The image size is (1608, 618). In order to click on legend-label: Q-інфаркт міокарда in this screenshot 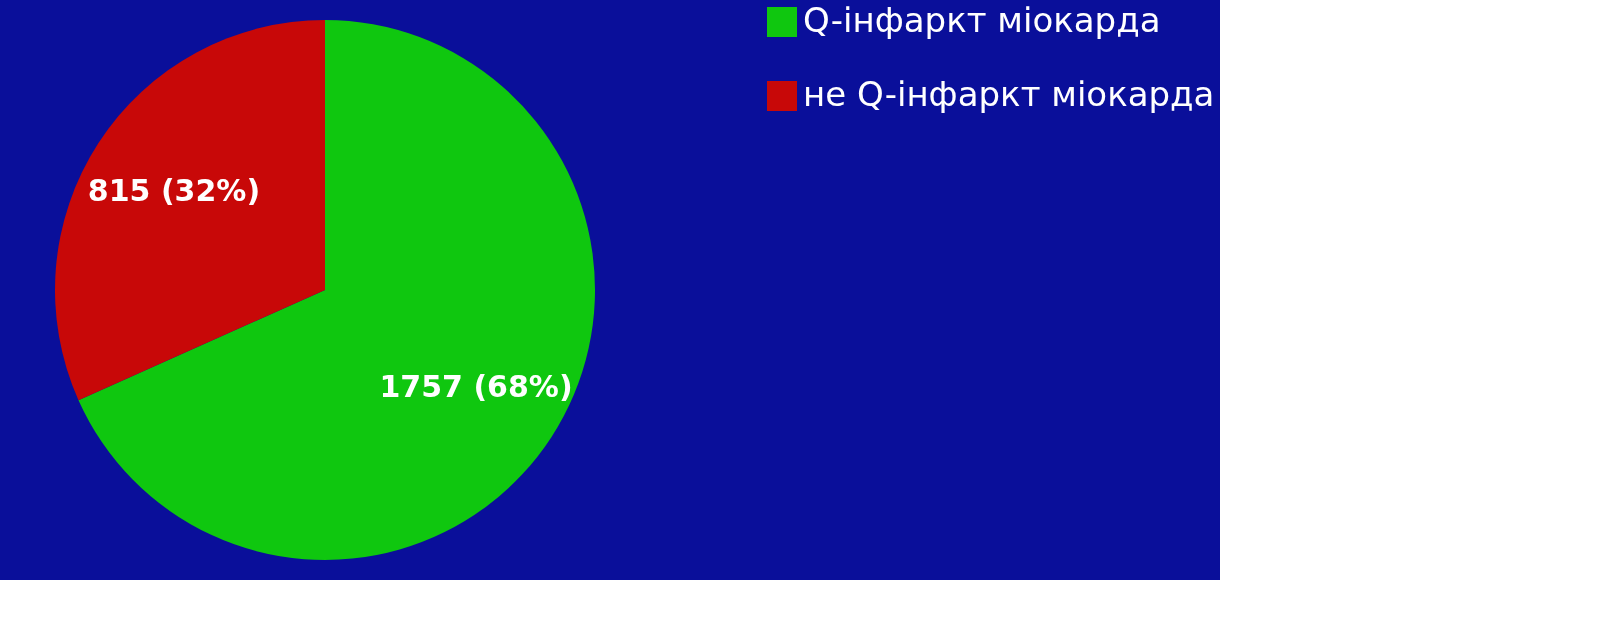, I will do `click(982, 20)`.